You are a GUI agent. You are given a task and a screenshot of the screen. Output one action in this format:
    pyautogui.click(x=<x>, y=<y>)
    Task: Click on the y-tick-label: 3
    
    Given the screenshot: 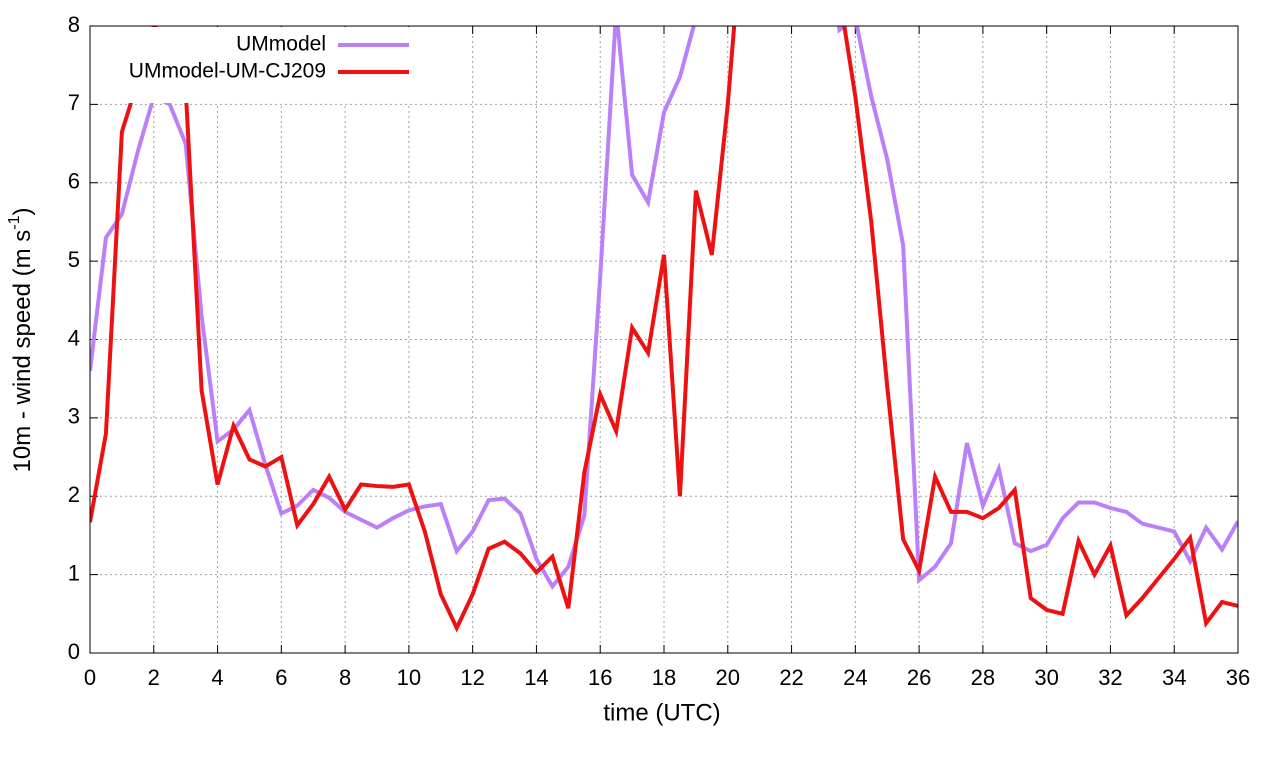 What is the action you would take?
    pyautogui.click(x=74, y=416)
    